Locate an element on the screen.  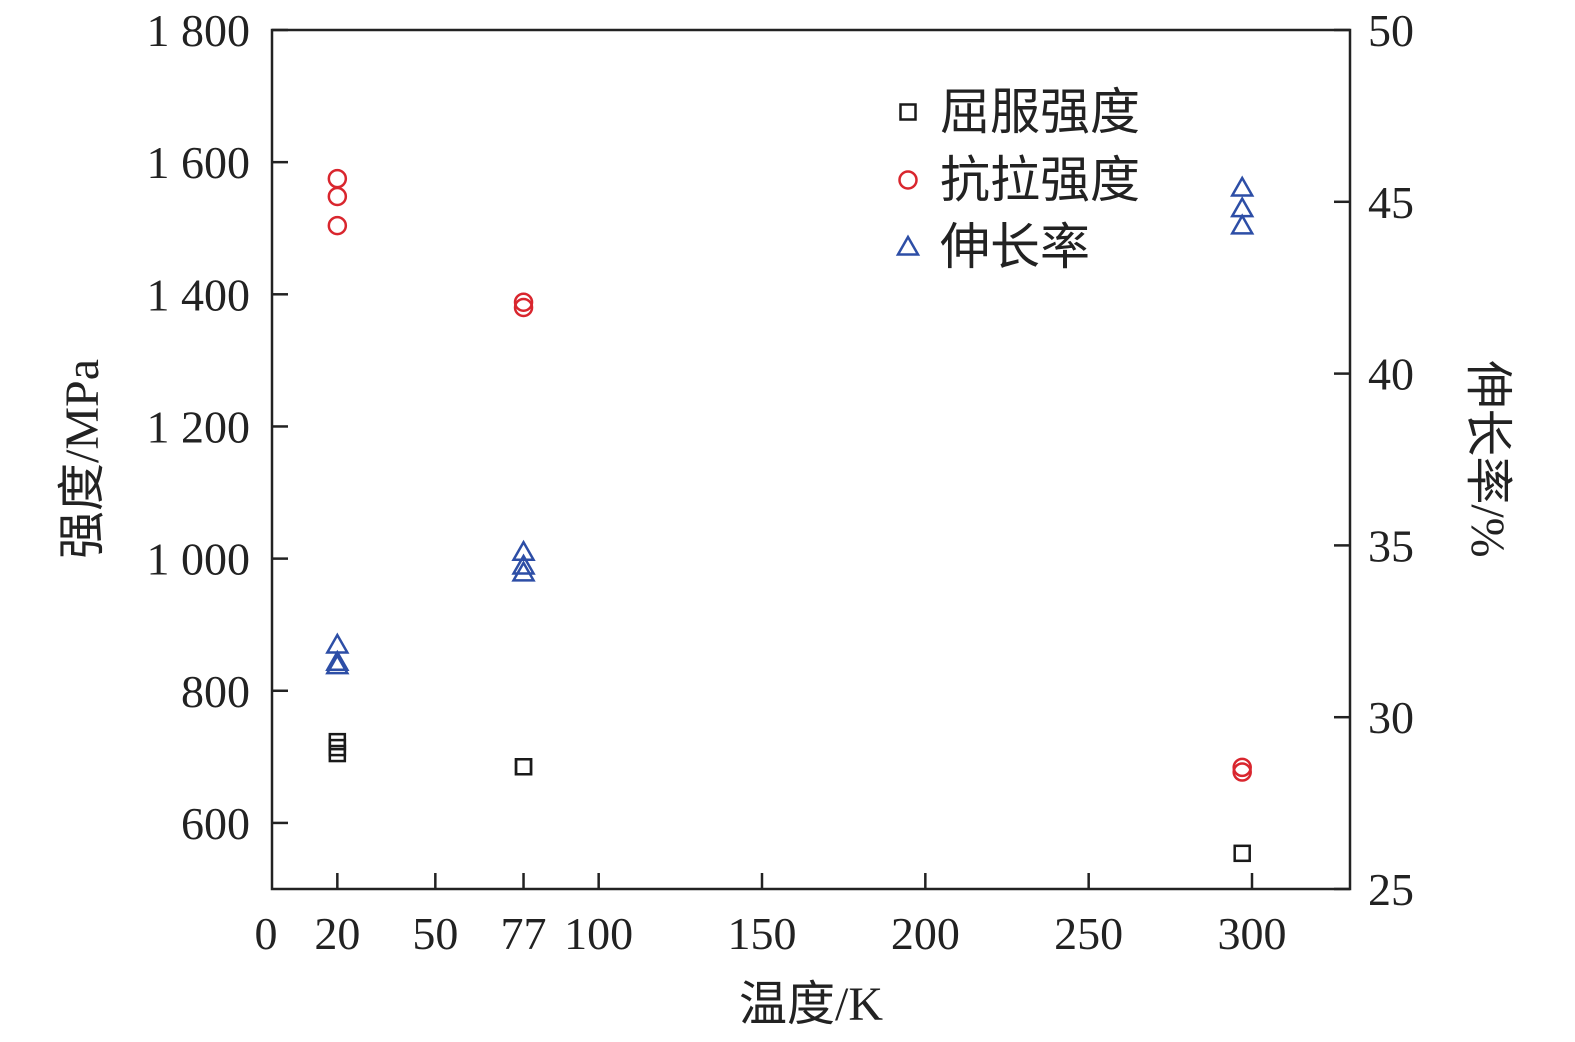
right-y-tick-label: 40 is located at coordinates (1391, 374).